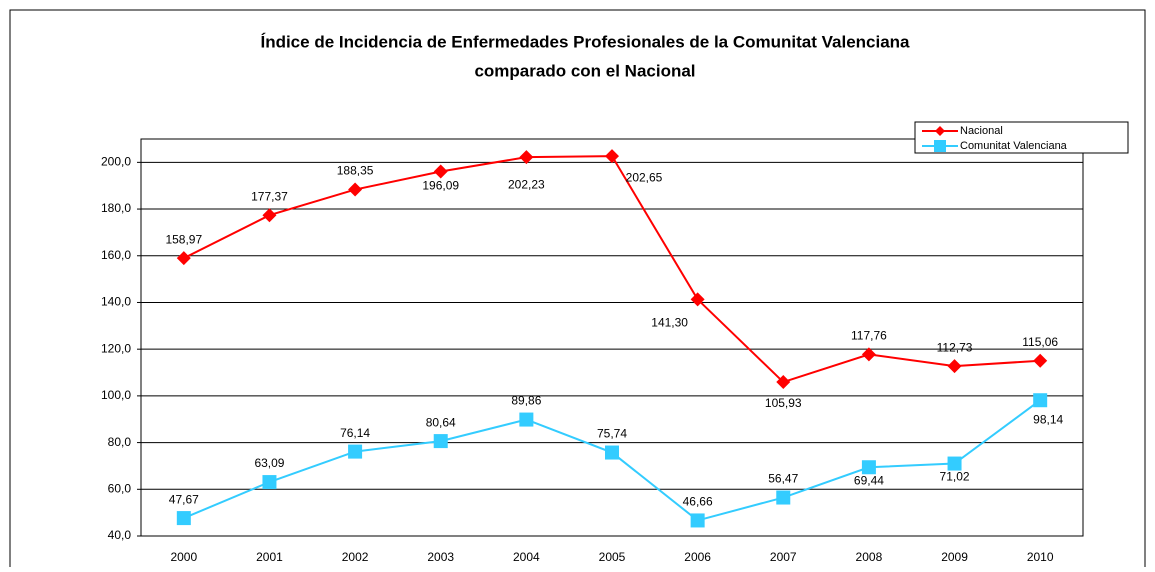  I want to click on data-label: 56,47, so click(783, 479).